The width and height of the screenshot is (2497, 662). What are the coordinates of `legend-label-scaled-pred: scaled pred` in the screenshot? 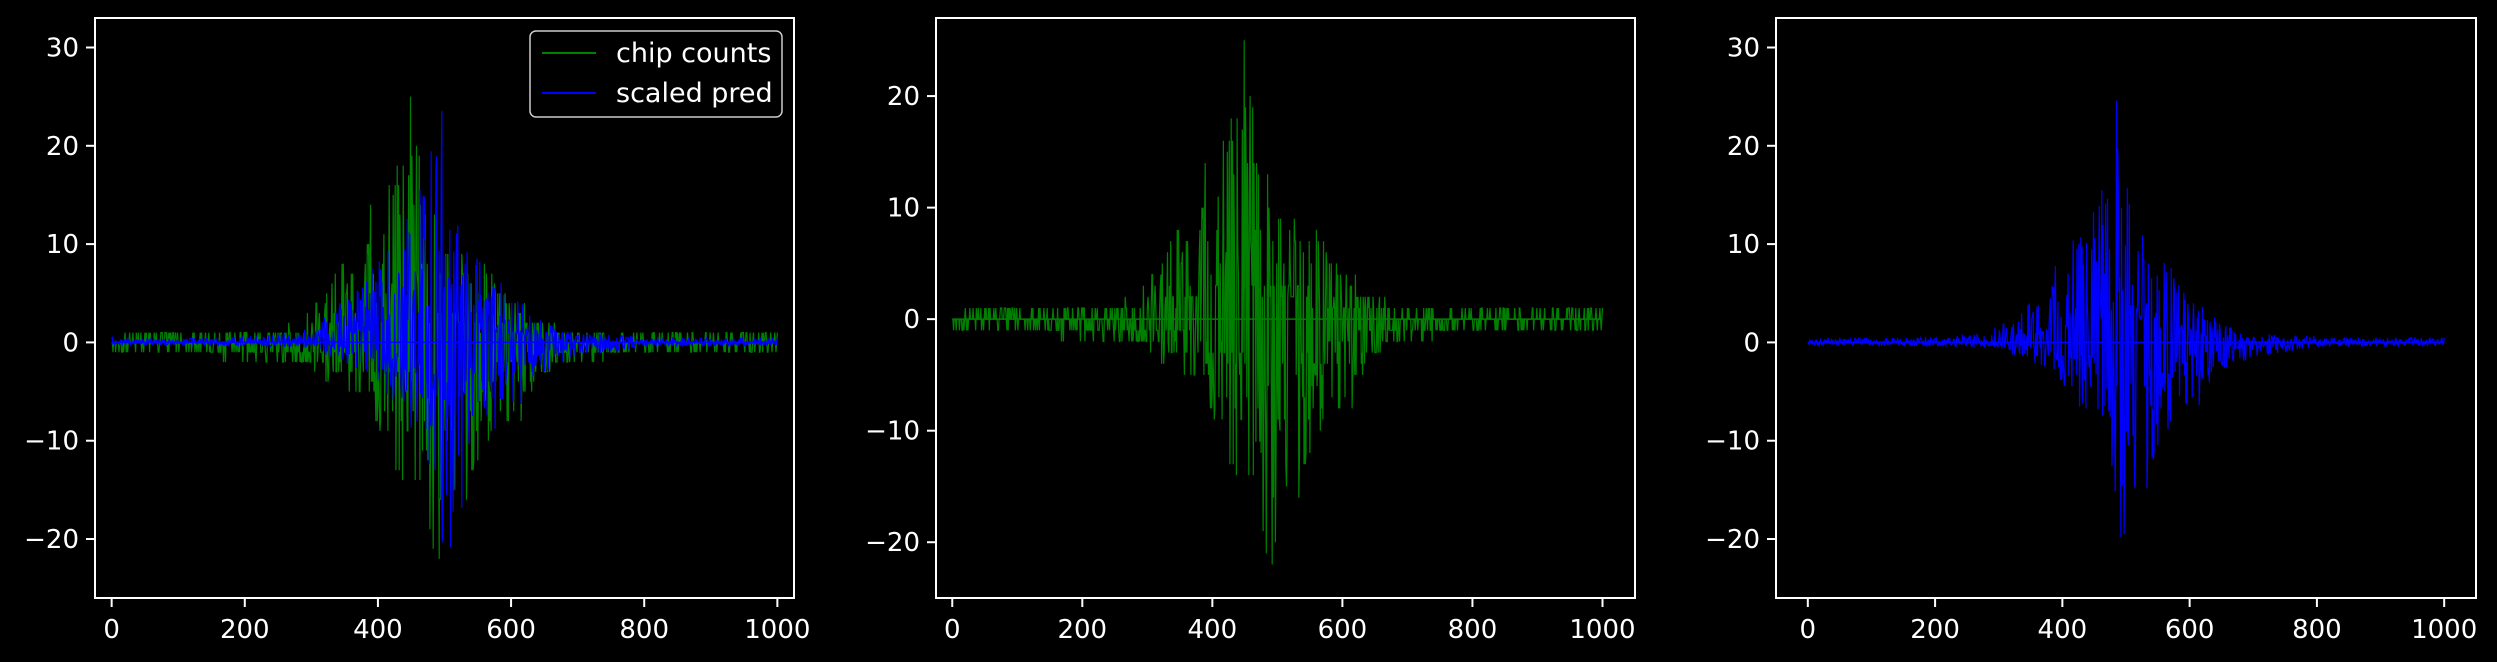 It's located at (694, 93).